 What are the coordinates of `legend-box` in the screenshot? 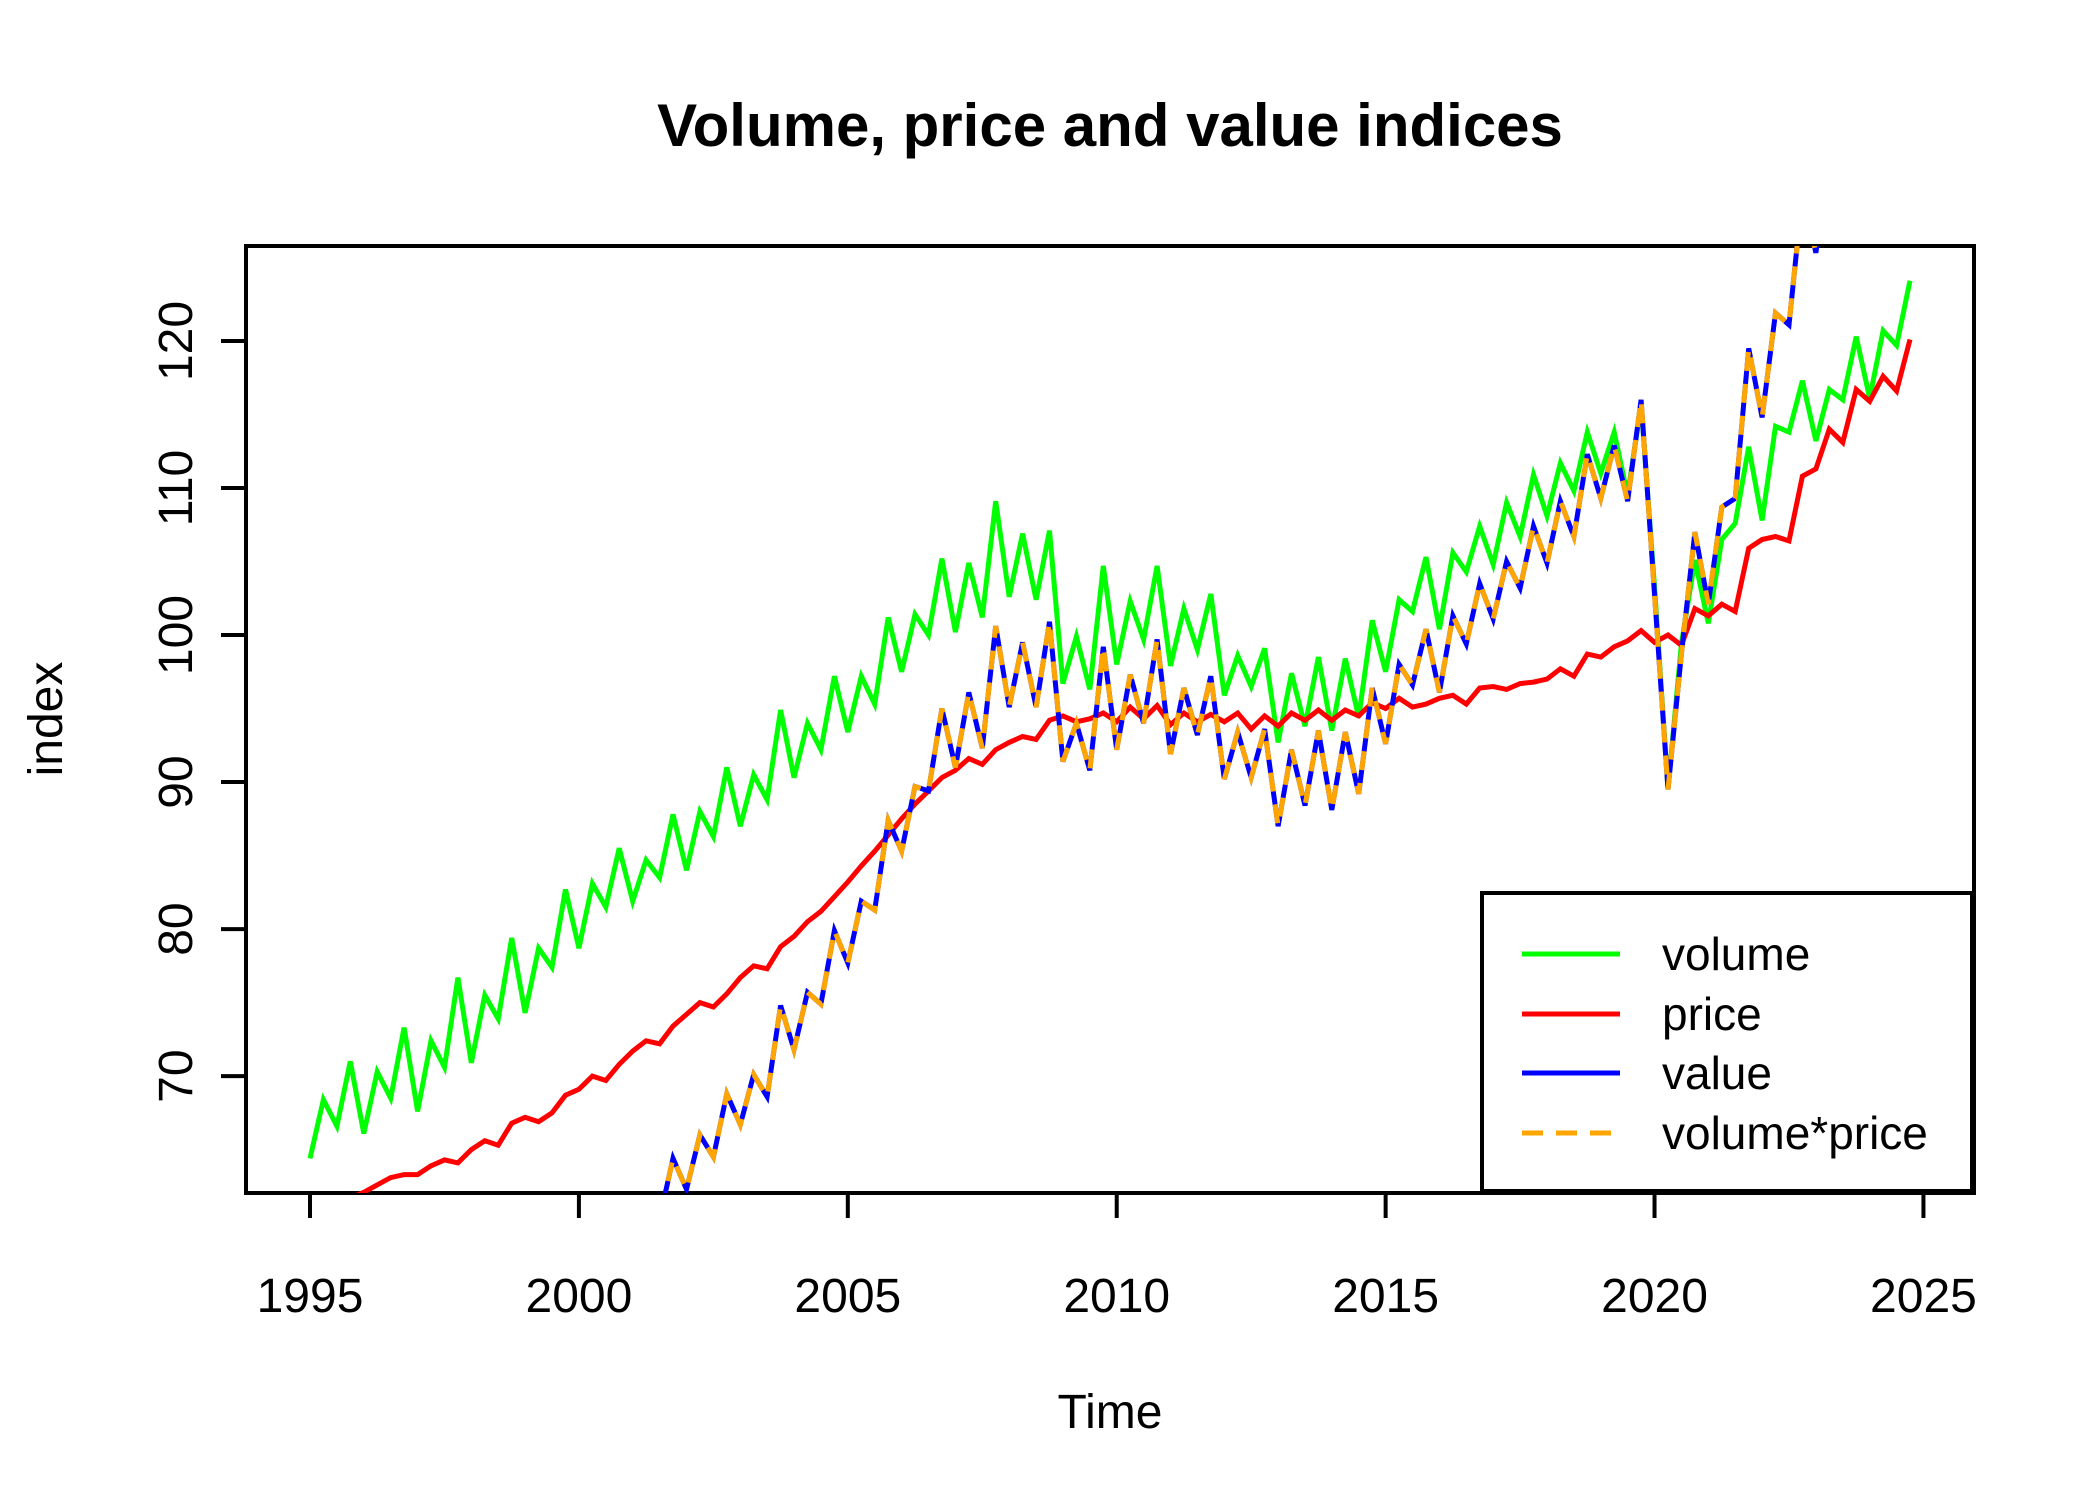 It's located at (1727, 1042).